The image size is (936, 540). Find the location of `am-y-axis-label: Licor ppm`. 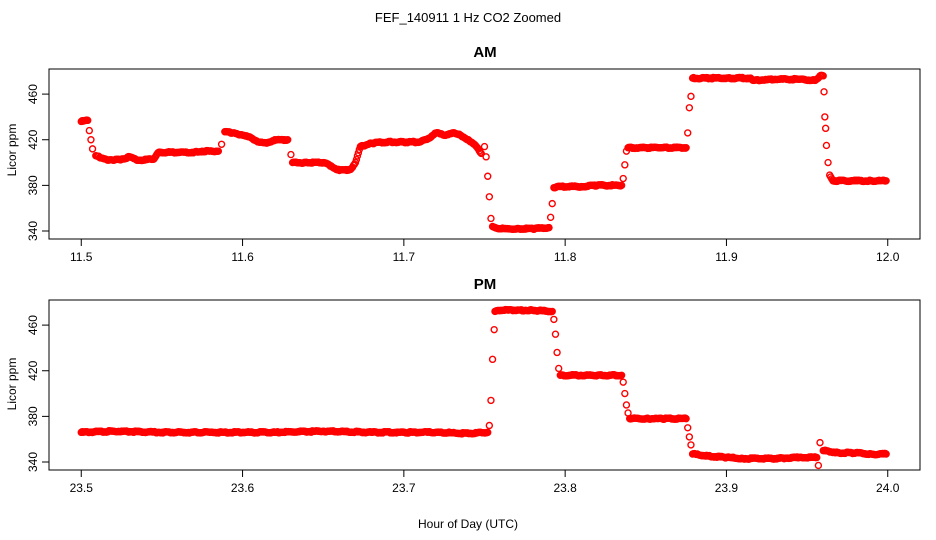

am-y-axis-label: Licor ppm is located at coordinates (12, 150).